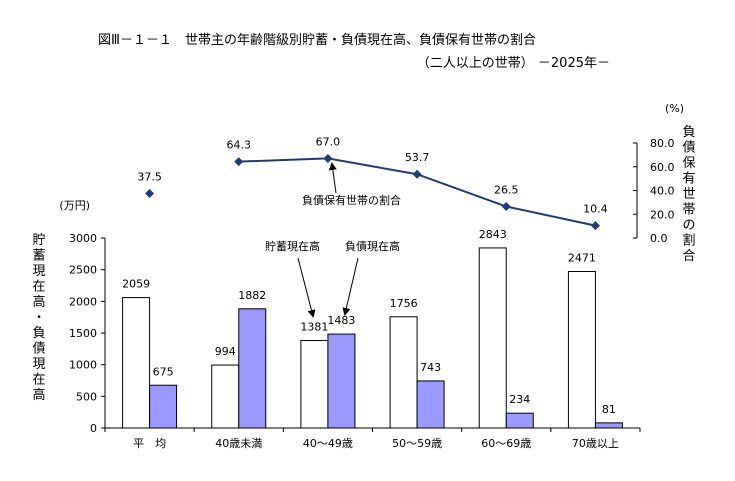  I want to click on left-tick-label: 3000, so click(83, 238).